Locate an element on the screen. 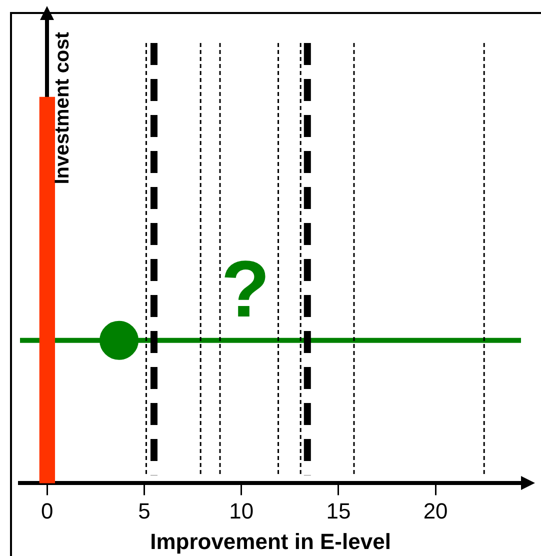 Image resolution: width=541 pixels, height=556 pixels. x-tick-label: 15 is located at coordinates (338, 511).